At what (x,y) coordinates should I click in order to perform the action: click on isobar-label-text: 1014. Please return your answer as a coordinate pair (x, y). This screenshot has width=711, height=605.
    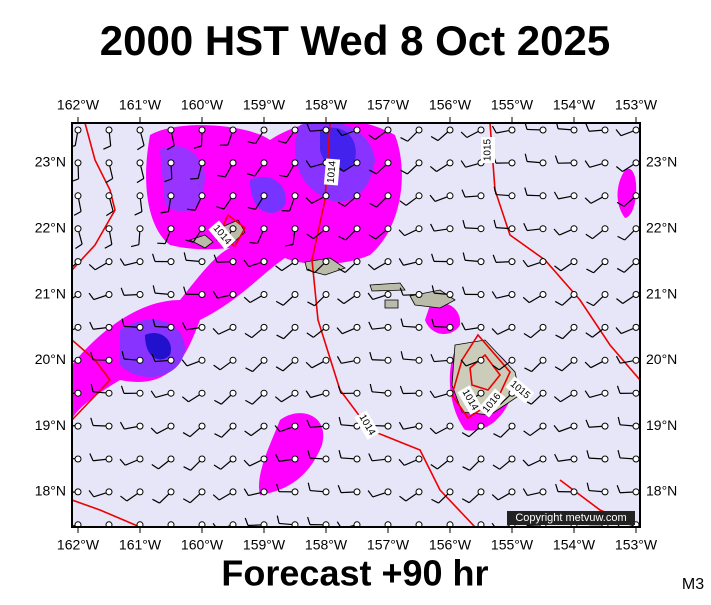
    Looking at the image, I should click on (332, 172).